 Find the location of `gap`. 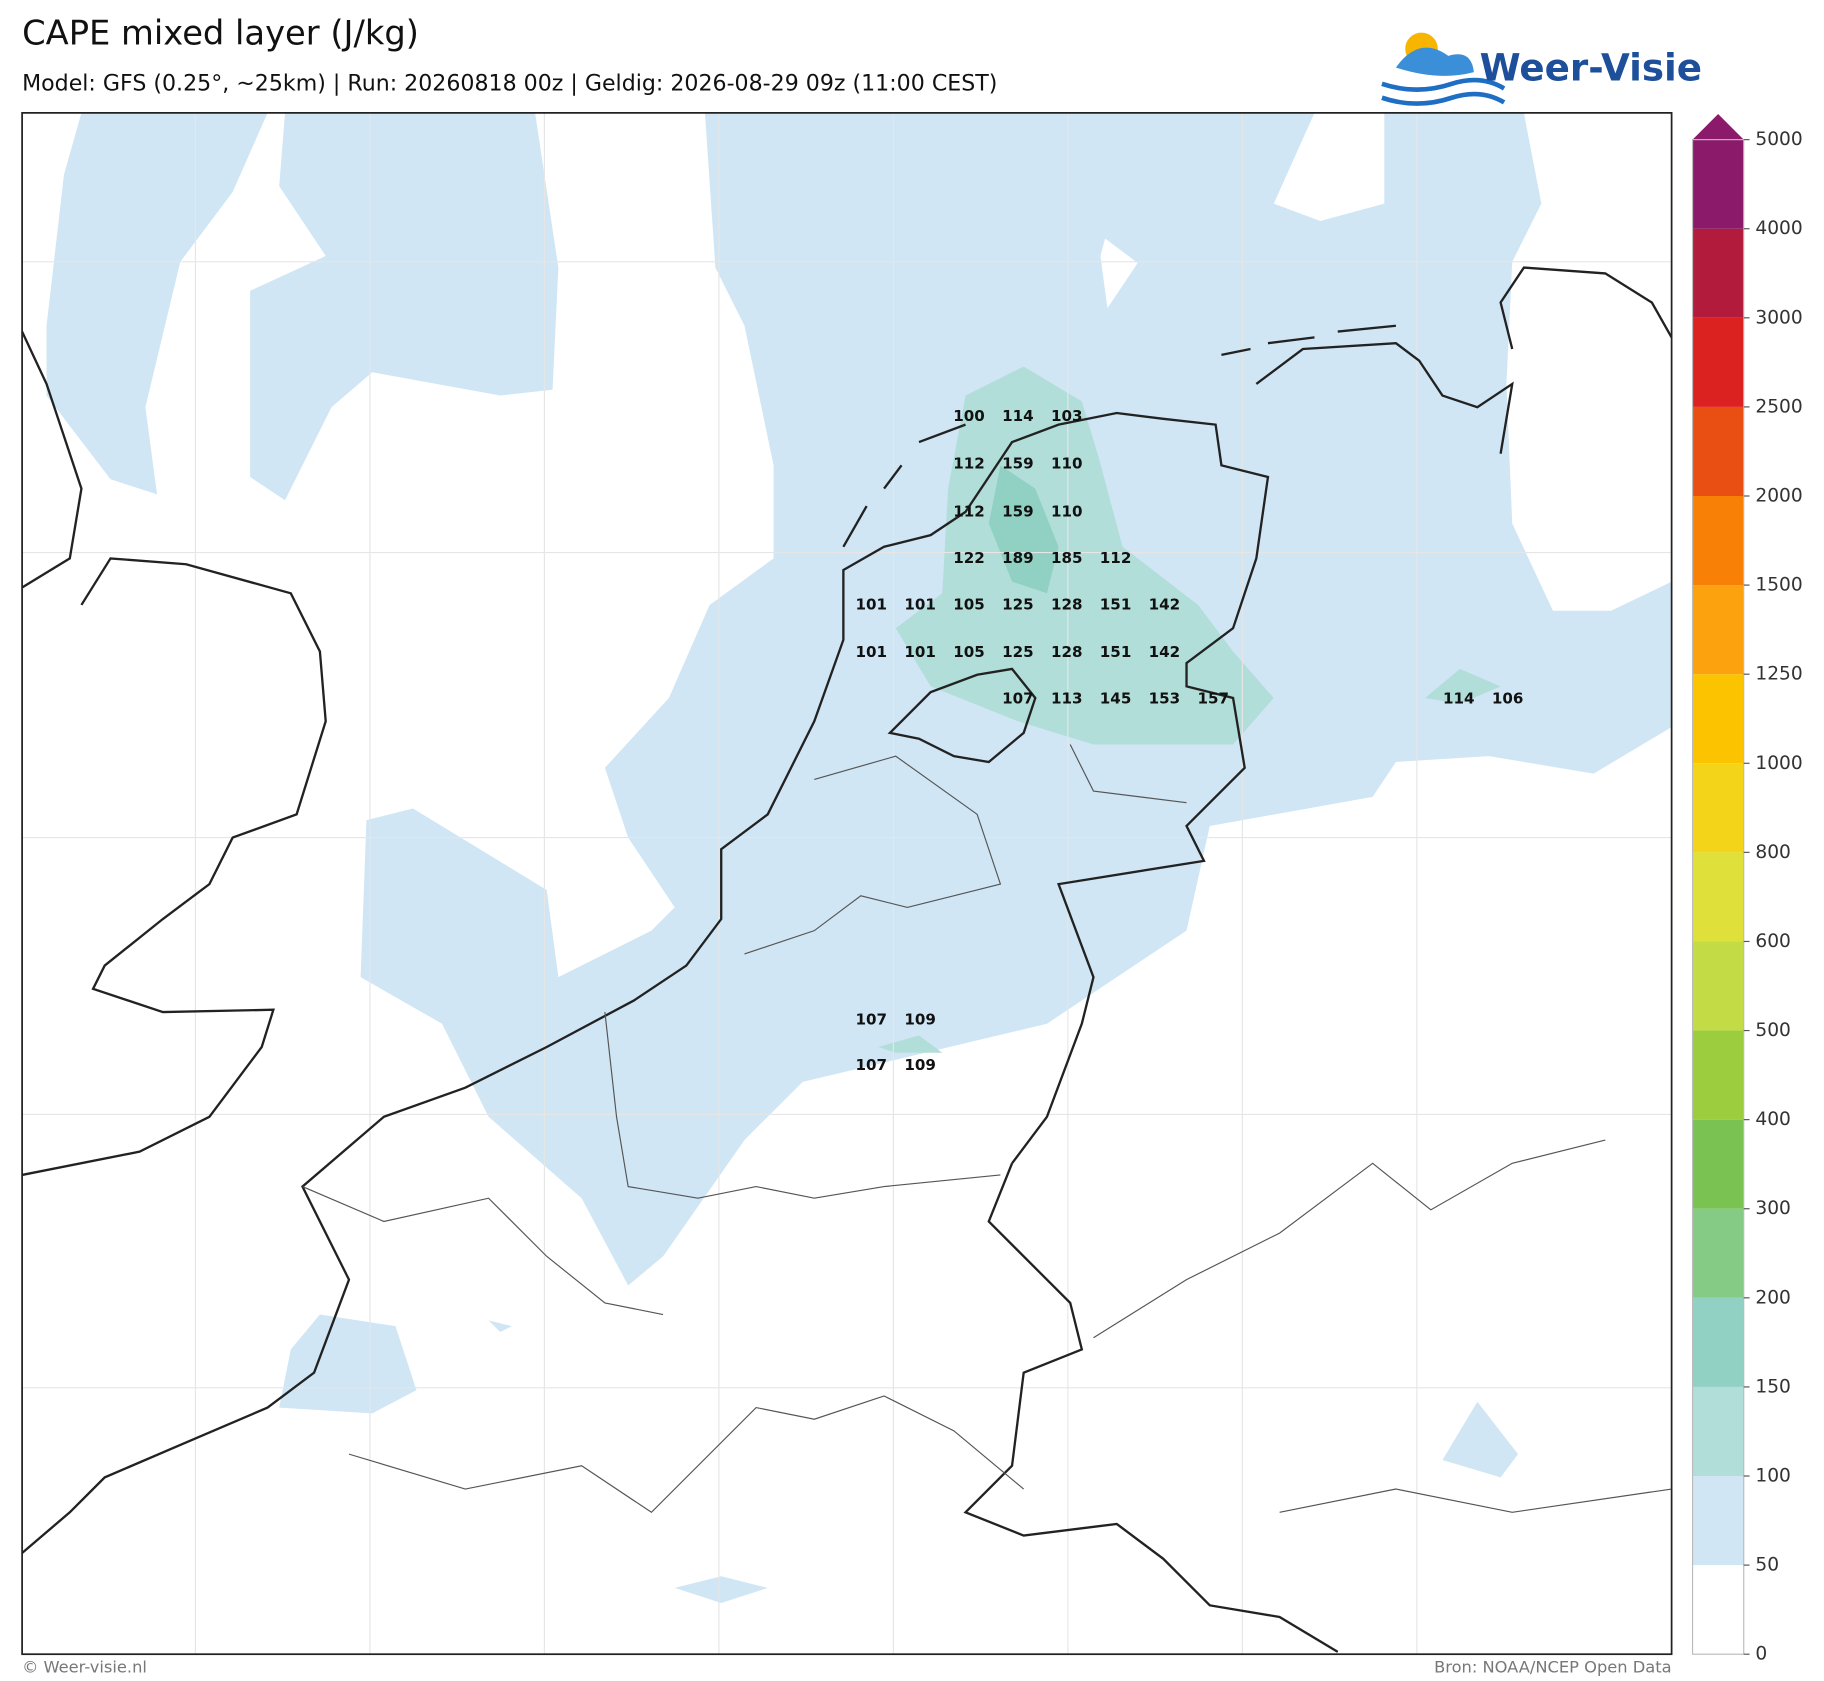

gap is located at coordinates (1119, 273).